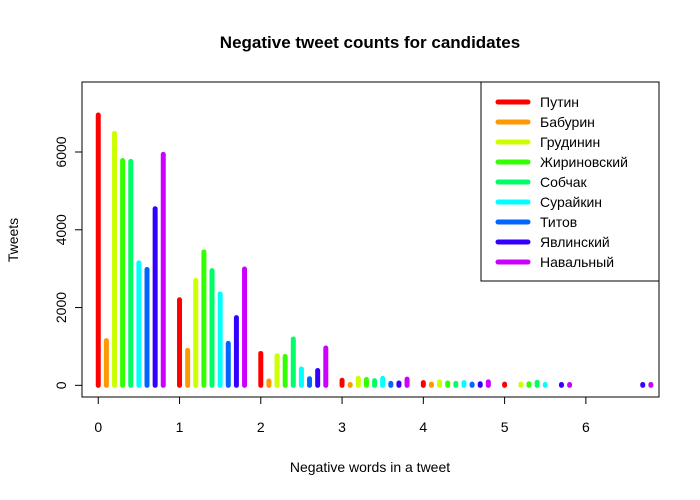 The image size is (700, 500). I want to click on x-tick-label: 3, so click(342, 427).